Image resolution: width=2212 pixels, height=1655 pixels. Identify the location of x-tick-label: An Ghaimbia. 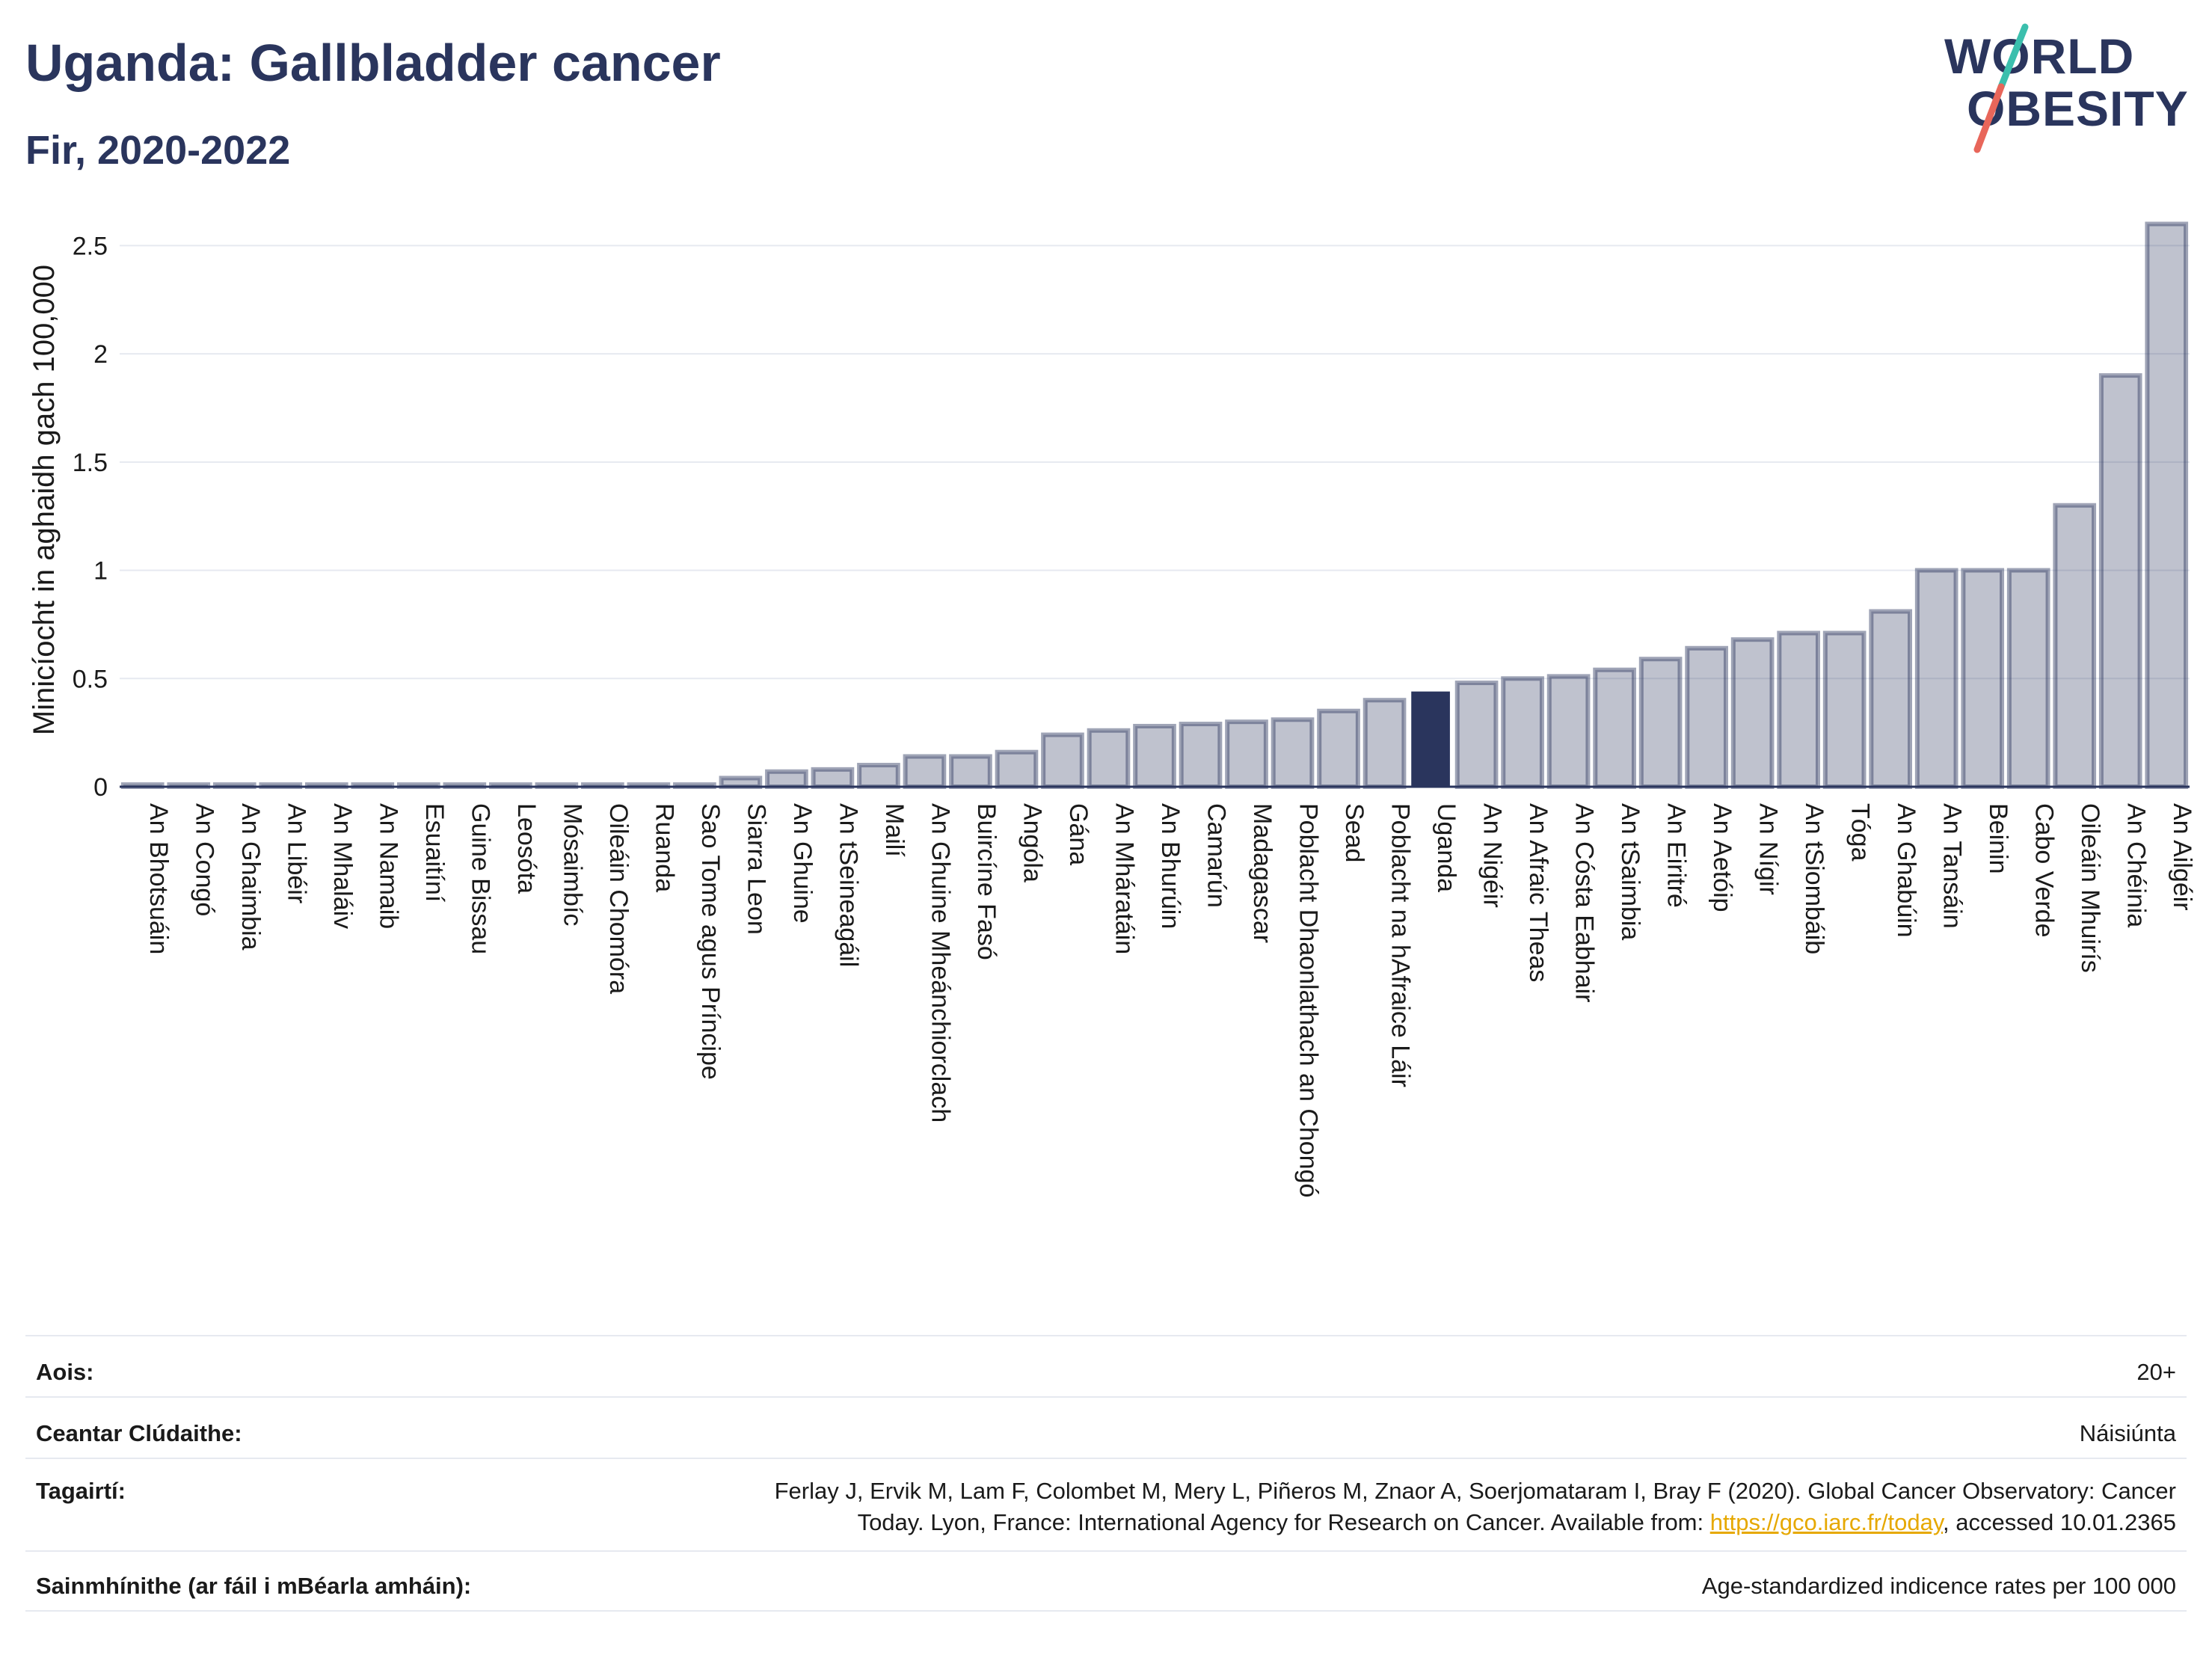
(250, 877).